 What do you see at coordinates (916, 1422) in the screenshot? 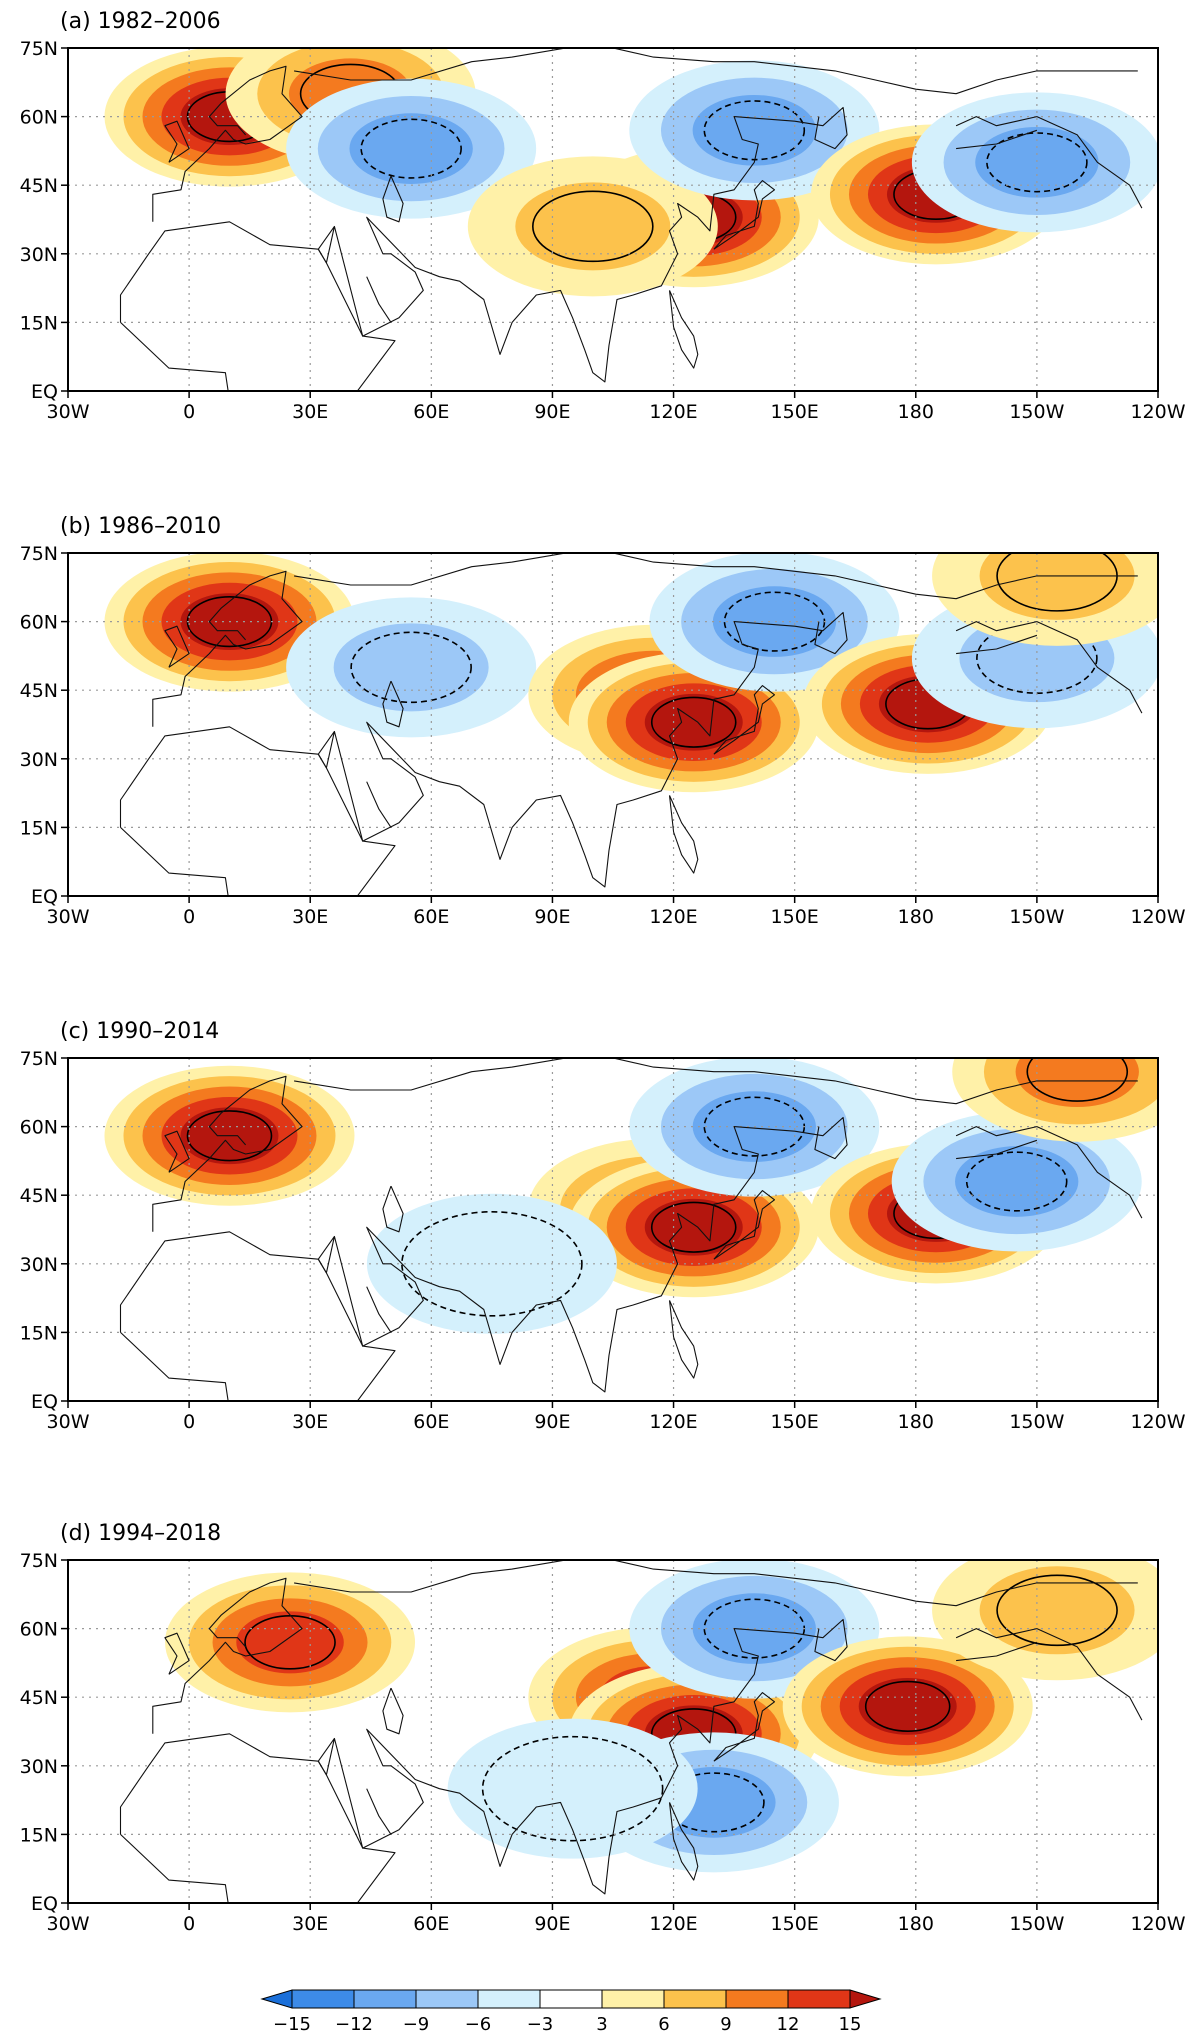
I see `lon-tick-label: 180` at bounding box center [916, 1422].